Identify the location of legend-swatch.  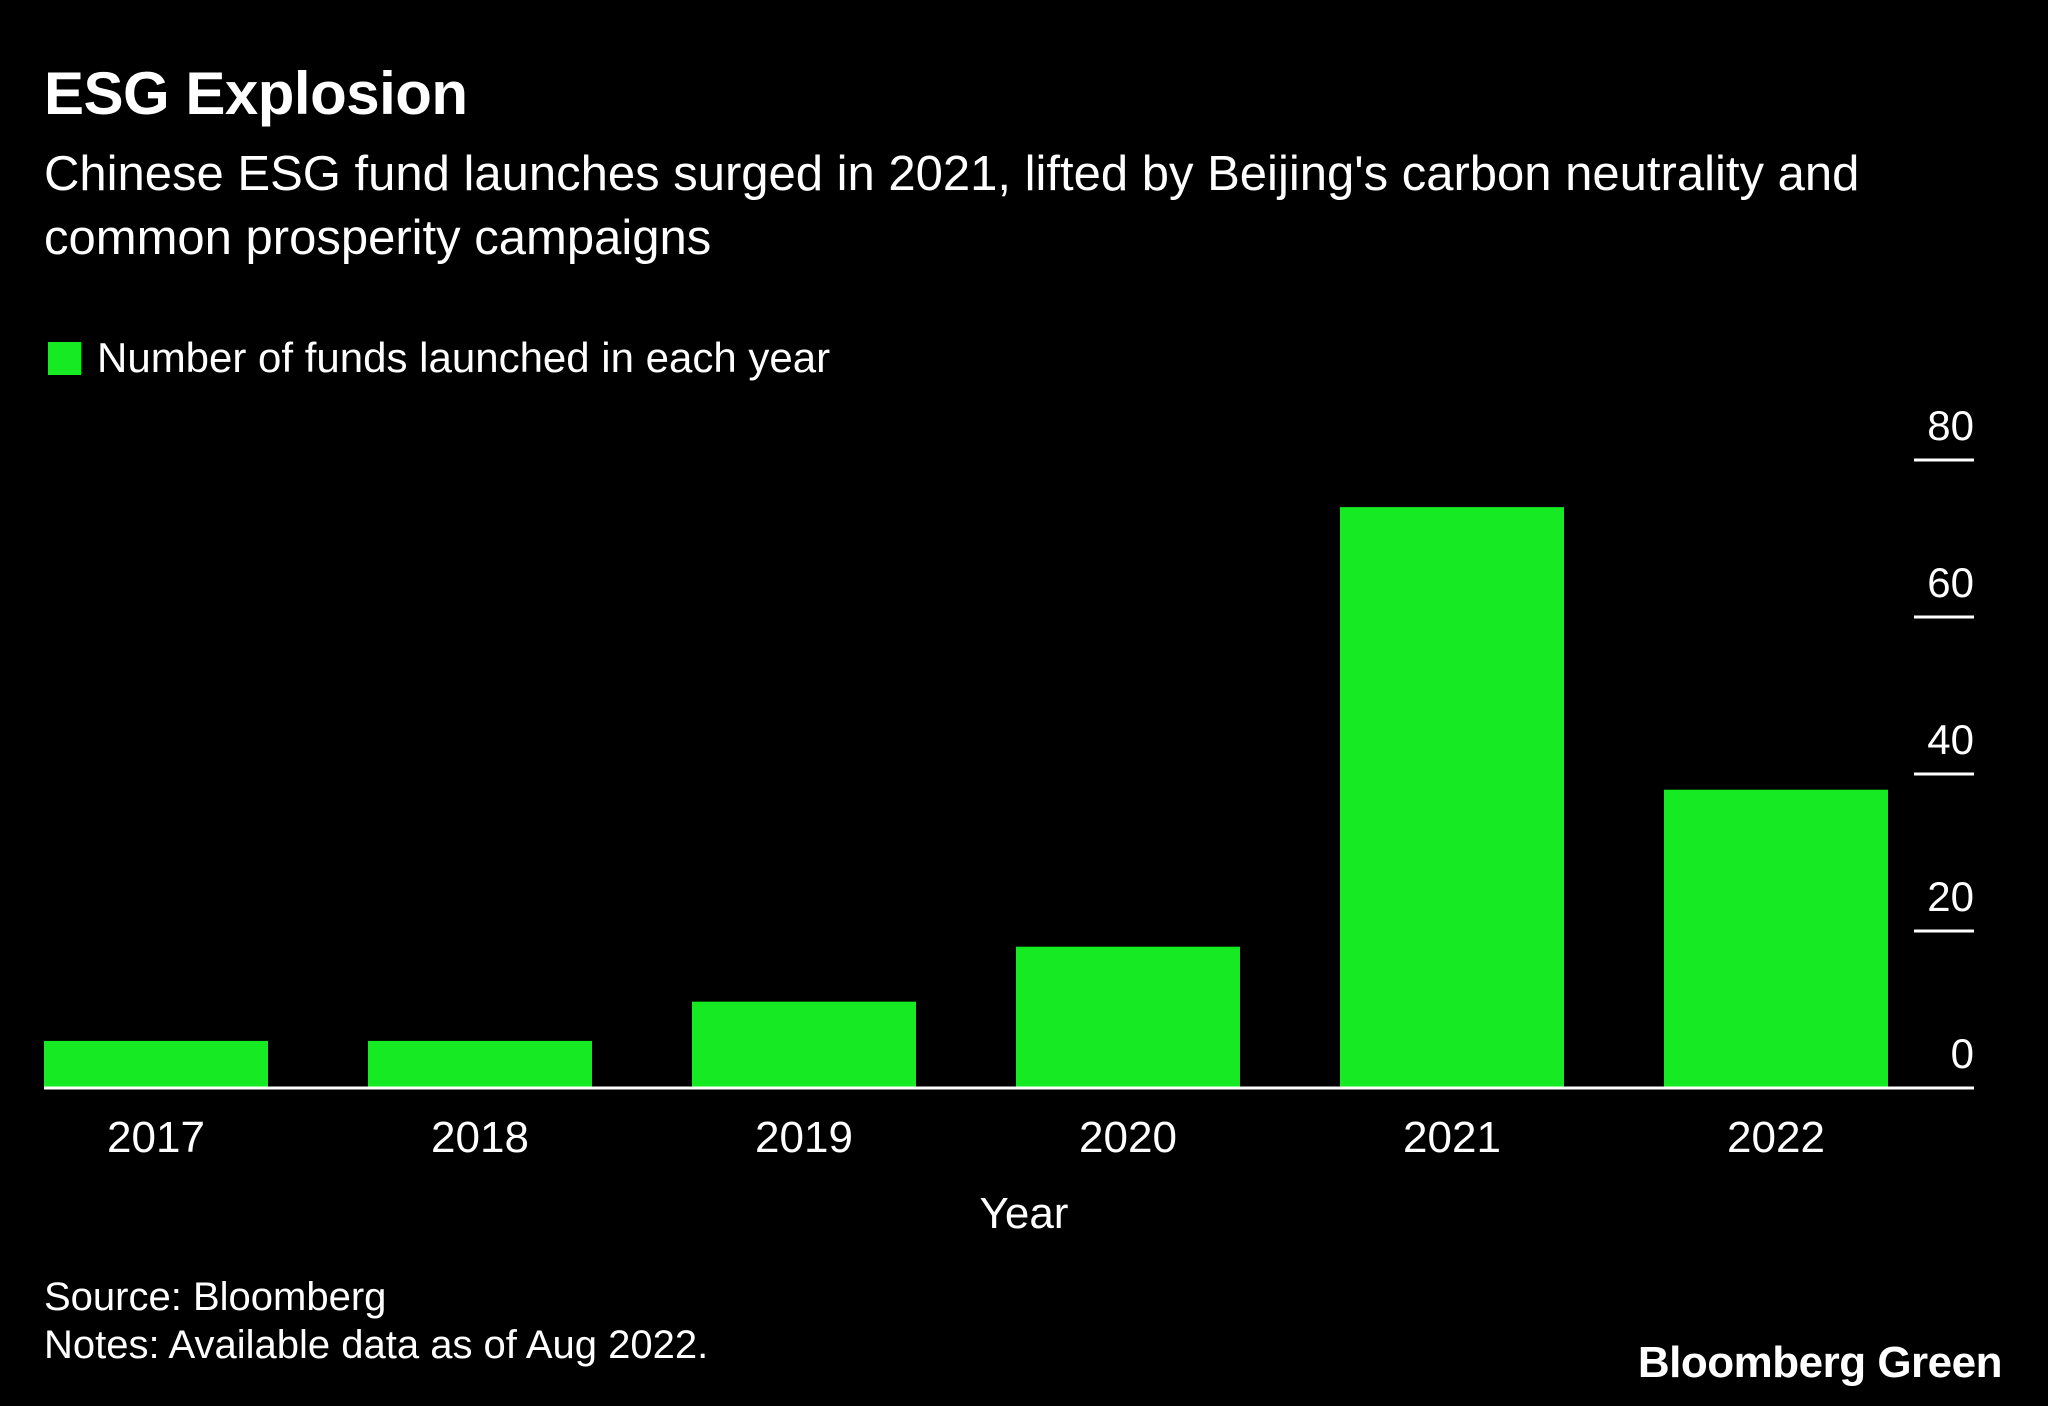
(64, 358).